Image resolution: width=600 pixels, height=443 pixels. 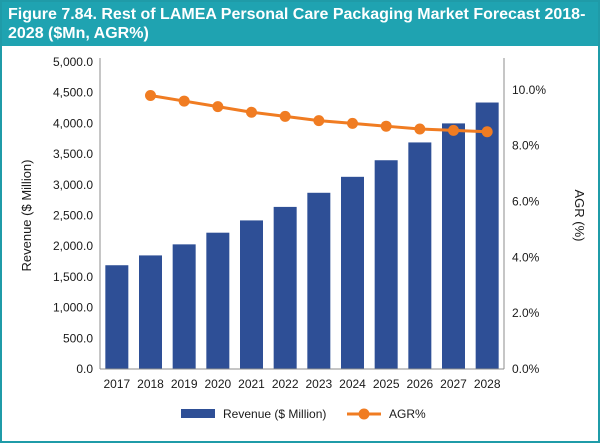 I want to click on agr-line, so click(x=319, y=114).